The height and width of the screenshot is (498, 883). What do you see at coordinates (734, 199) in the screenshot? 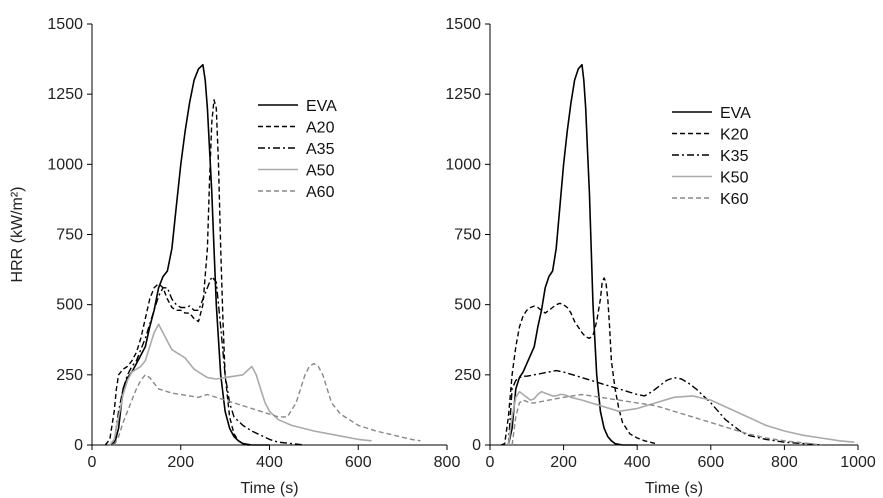
I see `legend-label-k60: K60` at bounding box center [734, 199].